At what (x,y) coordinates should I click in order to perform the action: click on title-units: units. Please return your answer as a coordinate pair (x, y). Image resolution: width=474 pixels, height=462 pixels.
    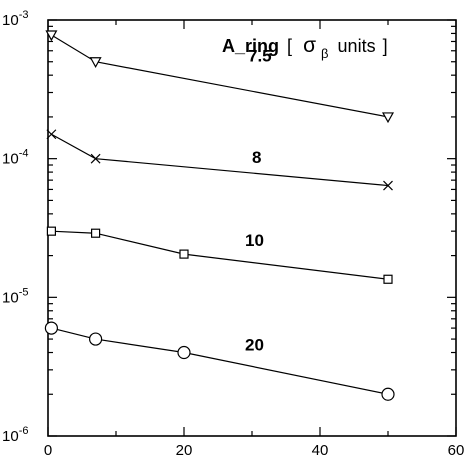
    Looking at the image, I should click on (357, 46).